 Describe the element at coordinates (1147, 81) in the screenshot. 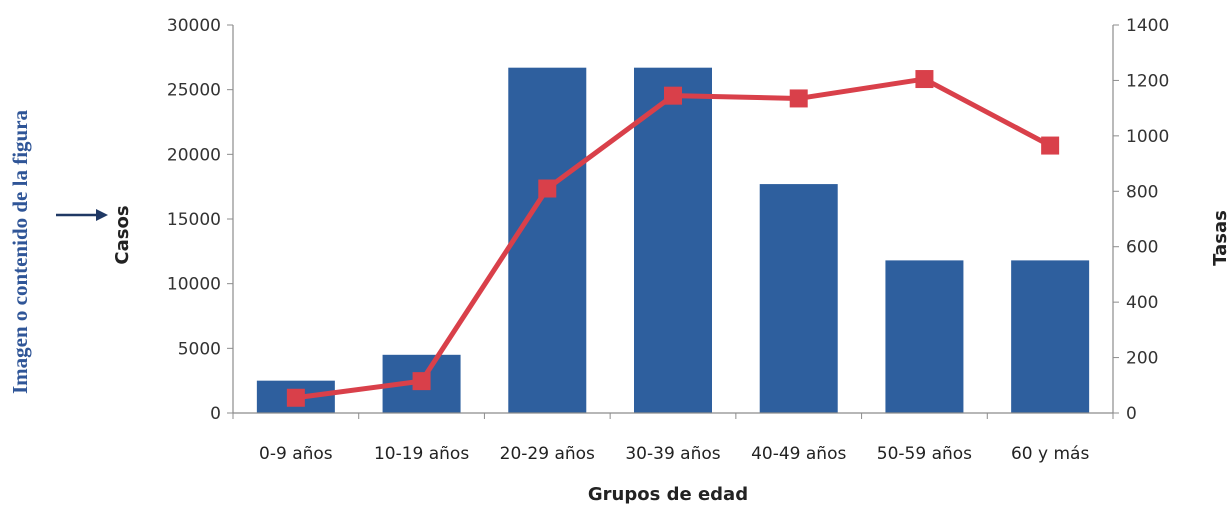

I see `y-tick-label-right-6: 1200` at that location.